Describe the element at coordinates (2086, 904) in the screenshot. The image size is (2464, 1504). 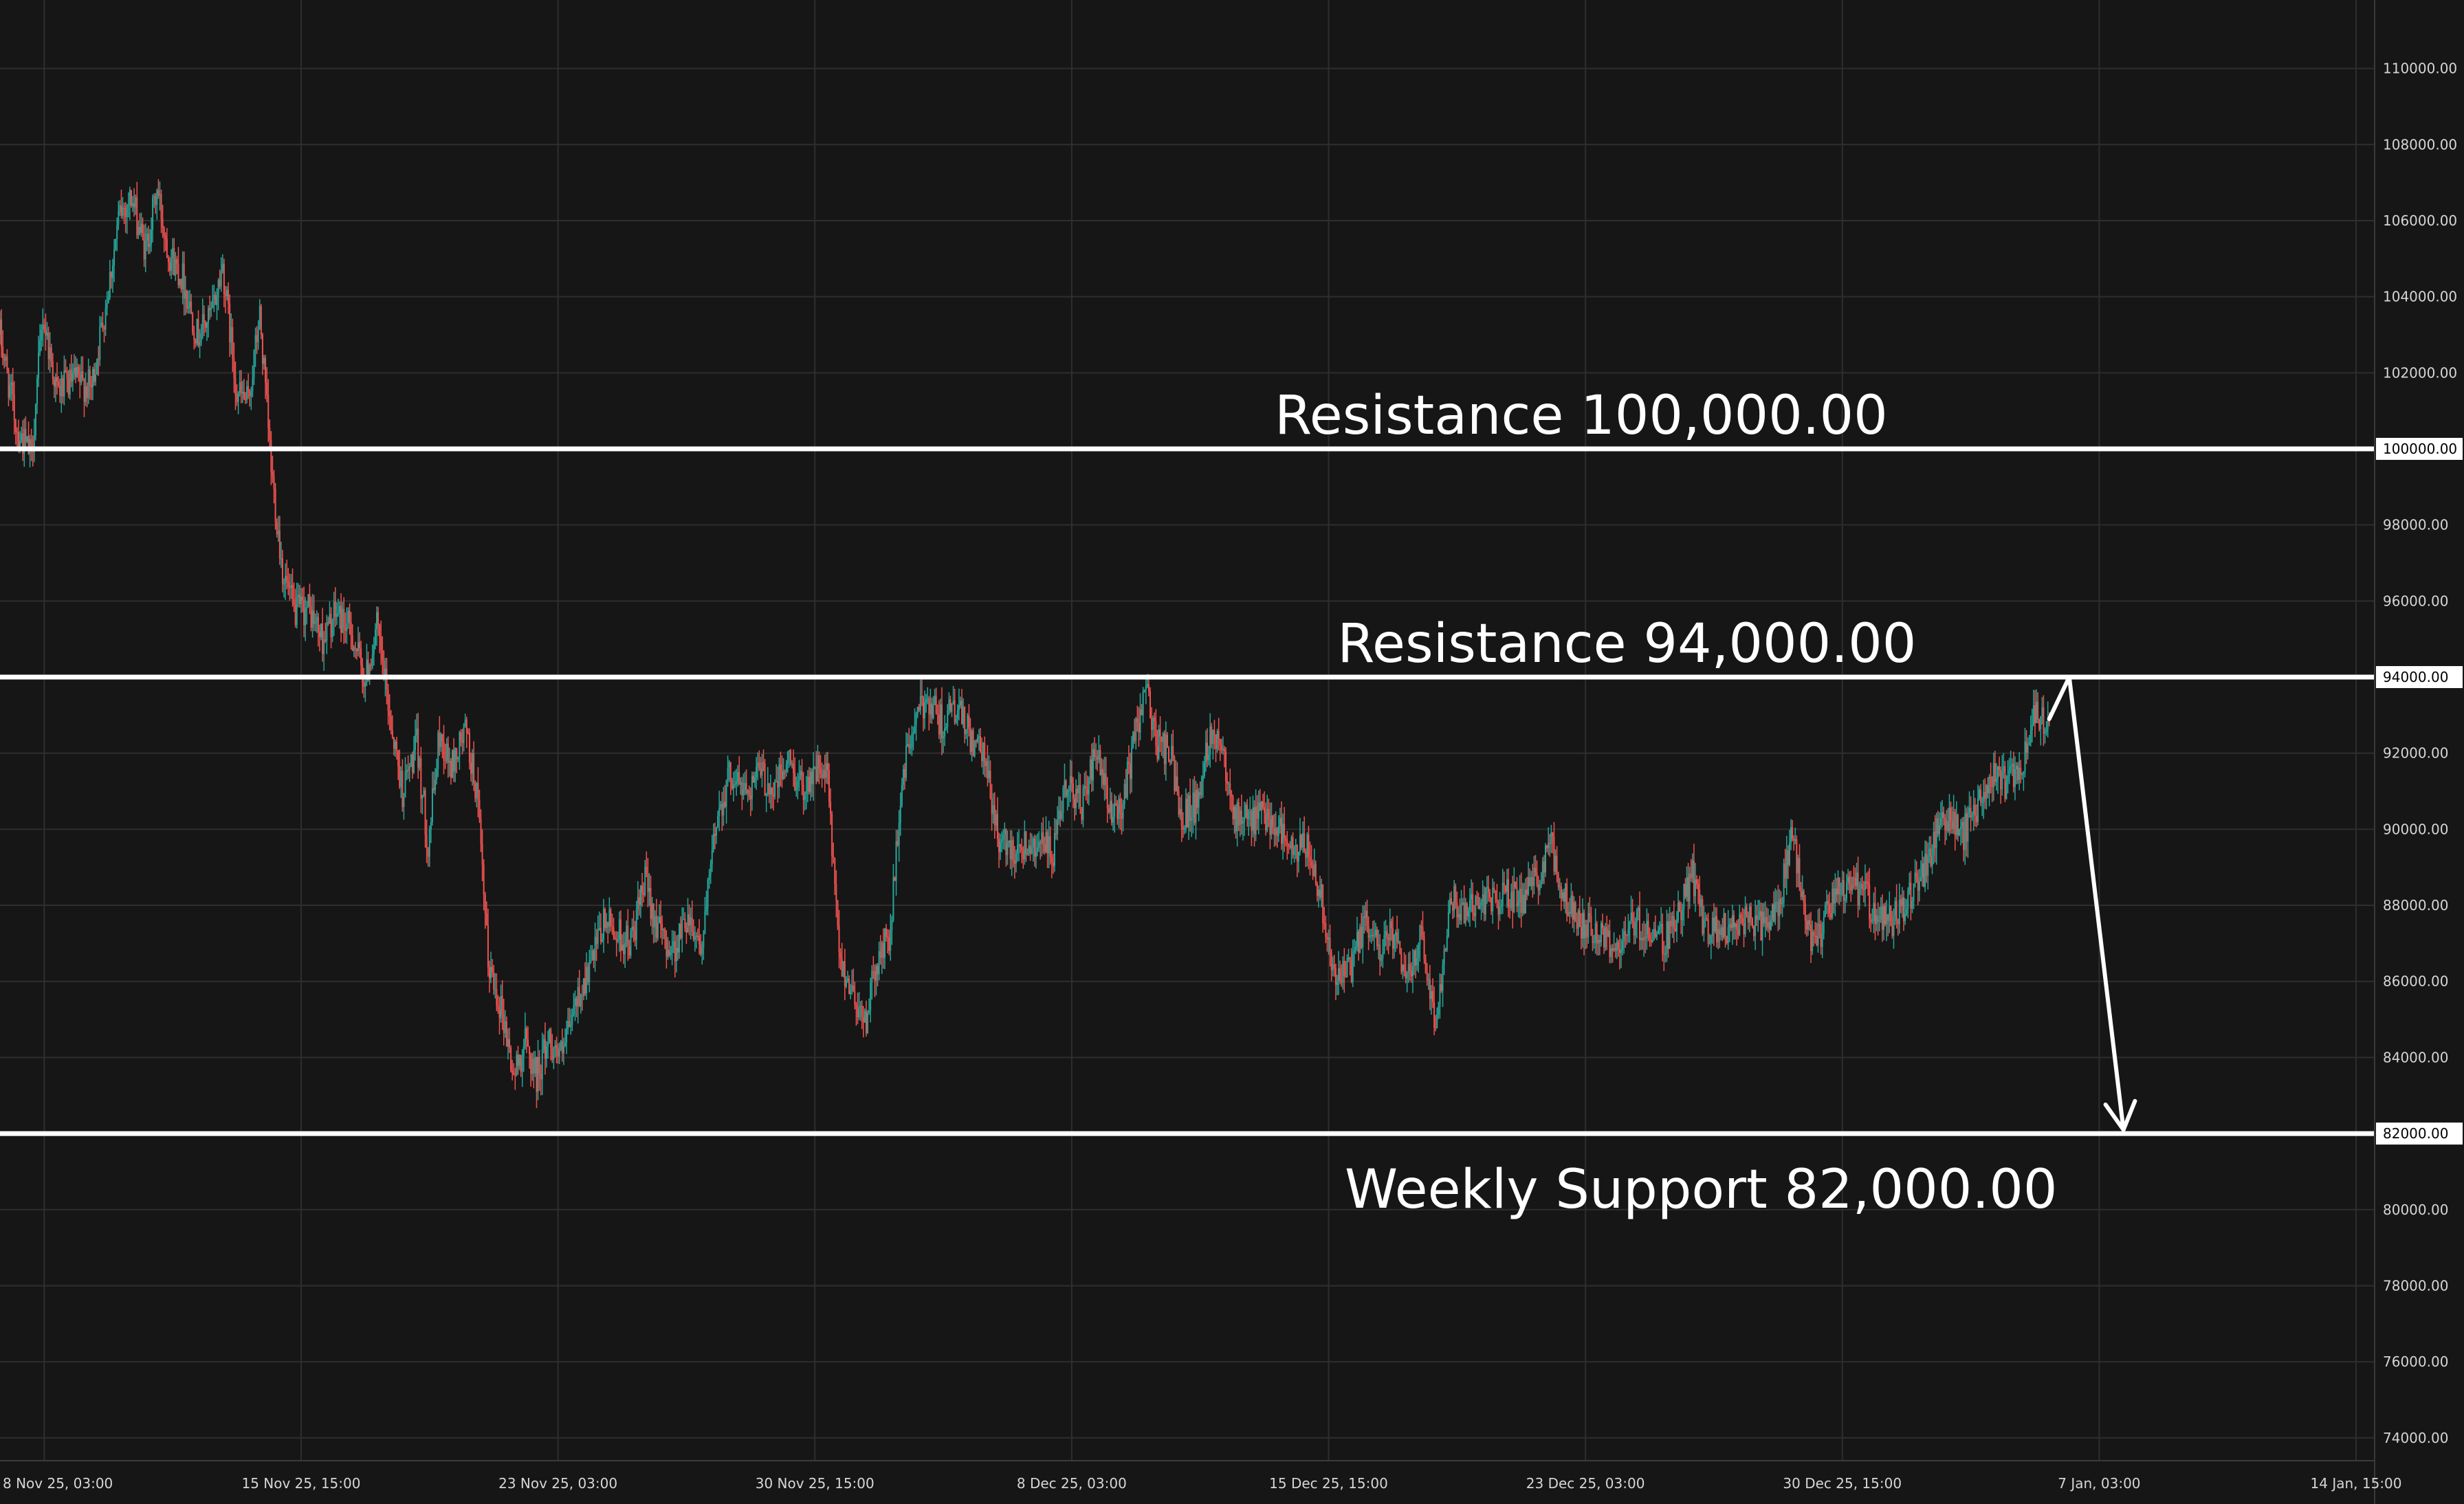
I see `projection-arrow` at that location.